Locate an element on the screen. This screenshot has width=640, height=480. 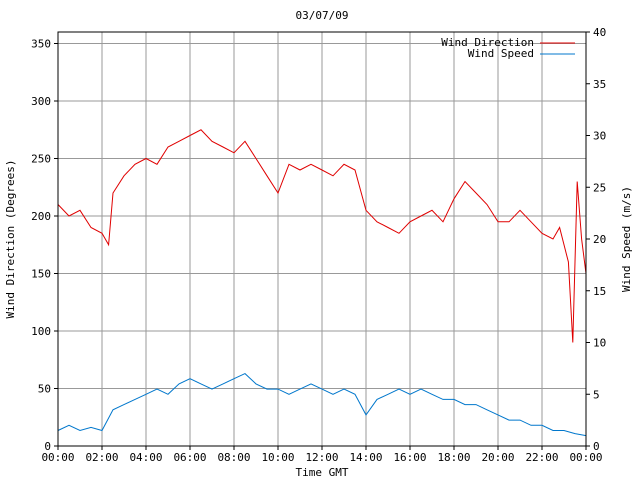
y-right-tick-label: 10 is located at coordinates (599, 343).